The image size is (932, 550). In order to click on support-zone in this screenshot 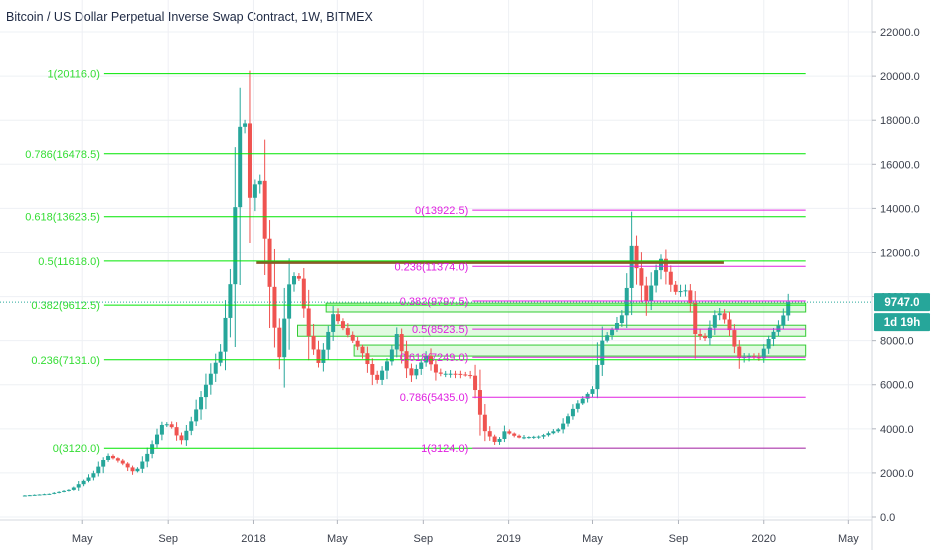, I will do `click(552, 330)`.